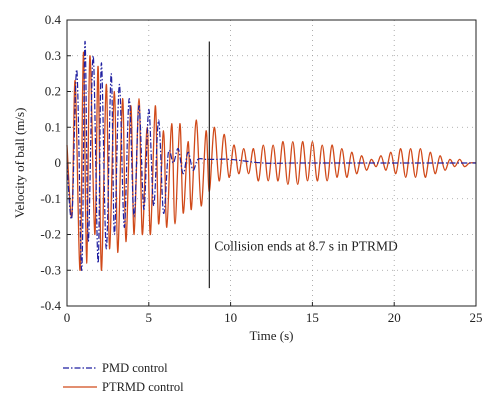 The height and width of the screenshot is (410, 500). I want to click on legend-label-ptrmd: PTRMD control, so click(143, 387).